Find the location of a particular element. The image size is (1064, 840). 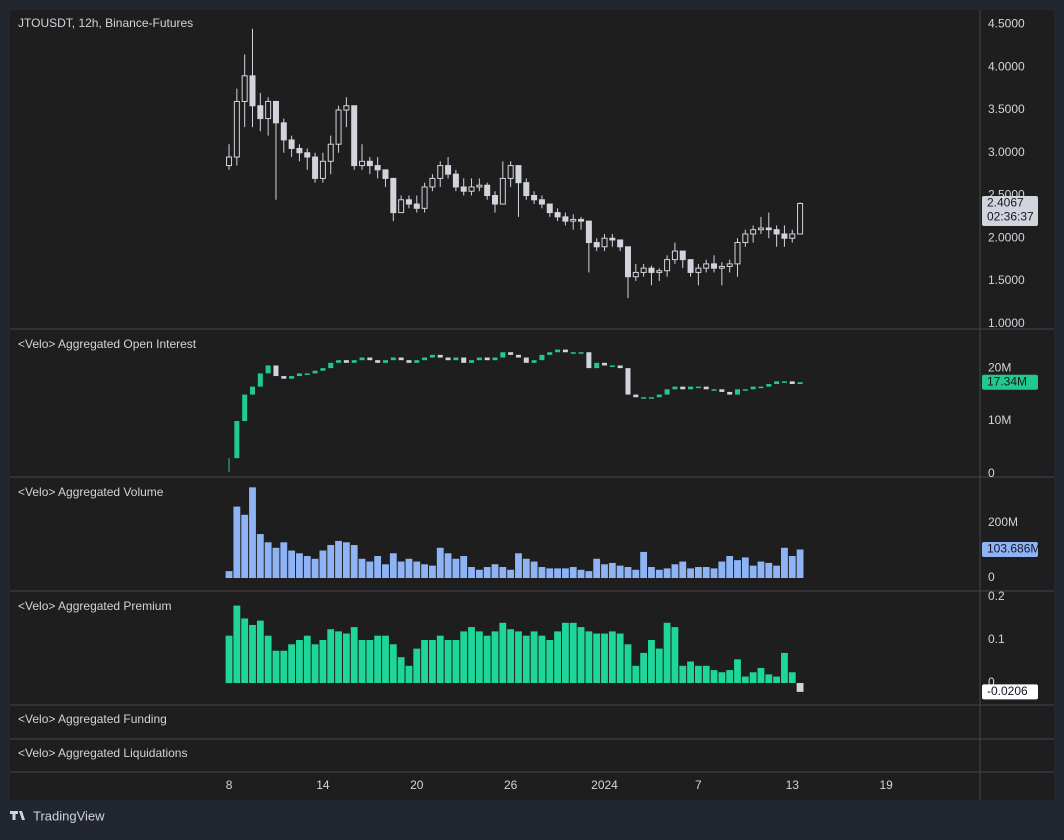

last-value-box is located at coordinates (1010, 382).